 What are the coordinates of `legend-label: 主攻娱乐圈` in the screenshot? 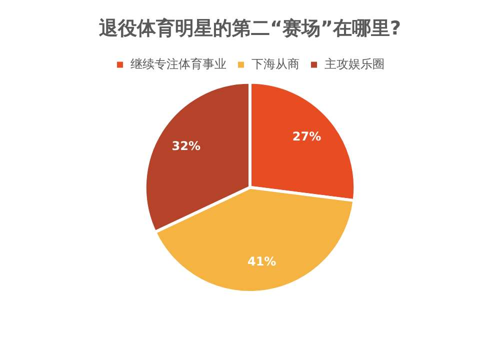 It's located at (354, 63).